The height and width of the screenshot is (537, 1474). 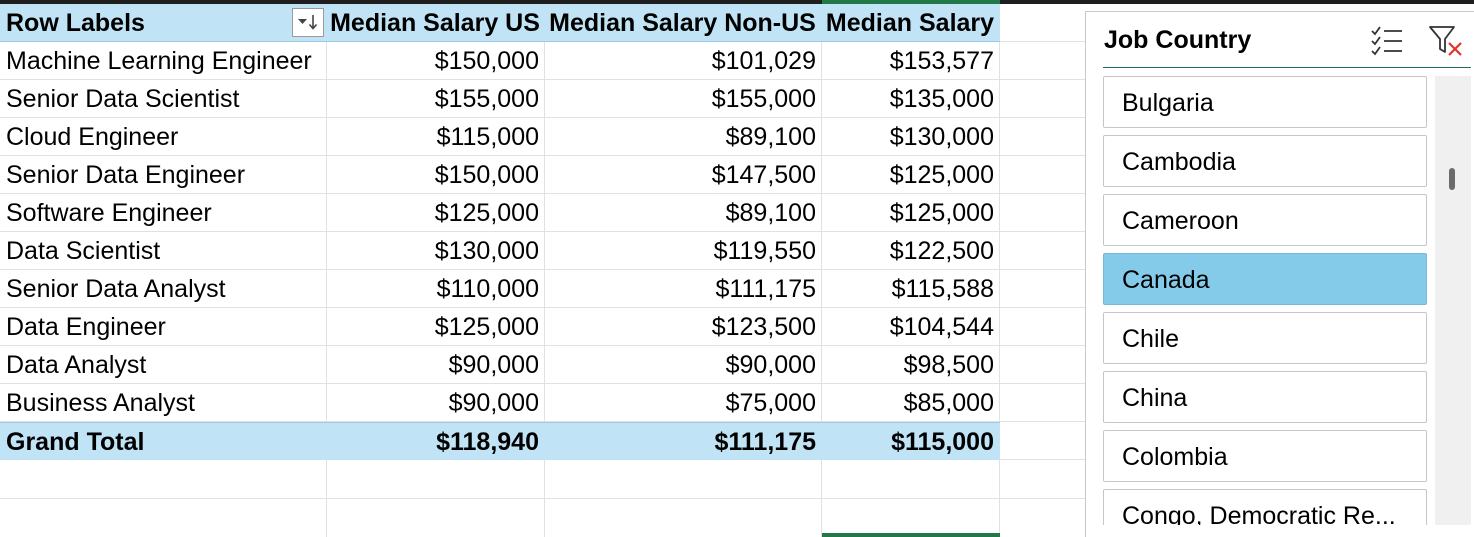 I want to click on table-row: Business Analyst $90,000 $75,000 $85,000, so click(x=500, y=403).